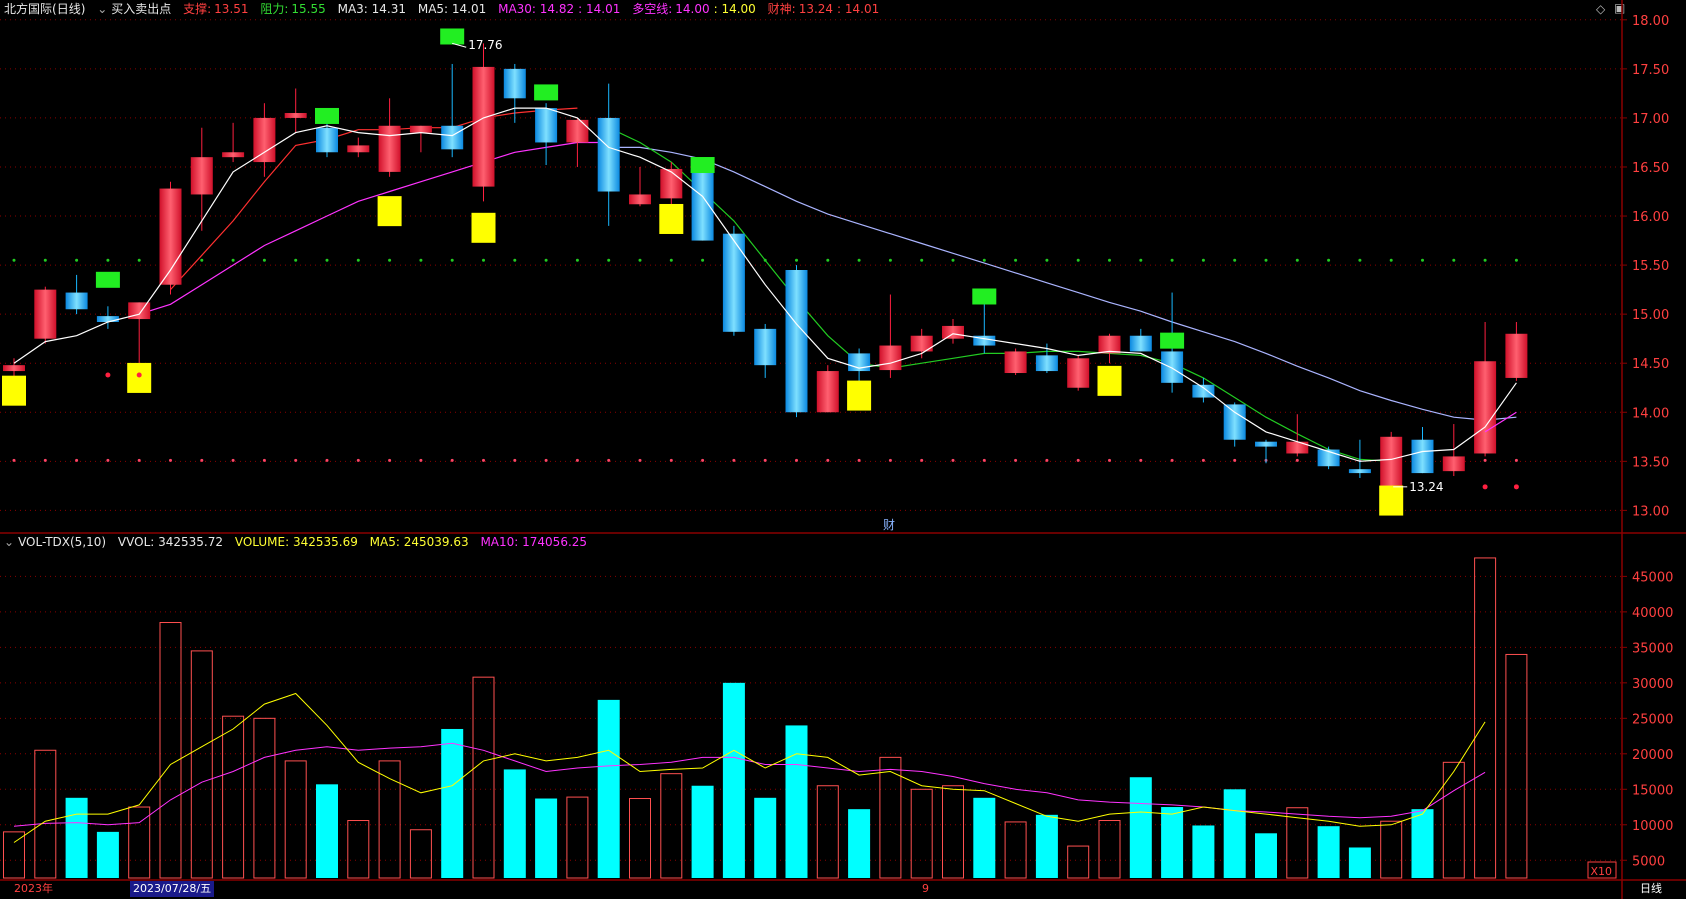 This screenshot has height=899, width=1686. Describe the element at coordinates (823, 9) in the screenshot. I see `cs-value: 财神: 13.24: 14.01` at that location.